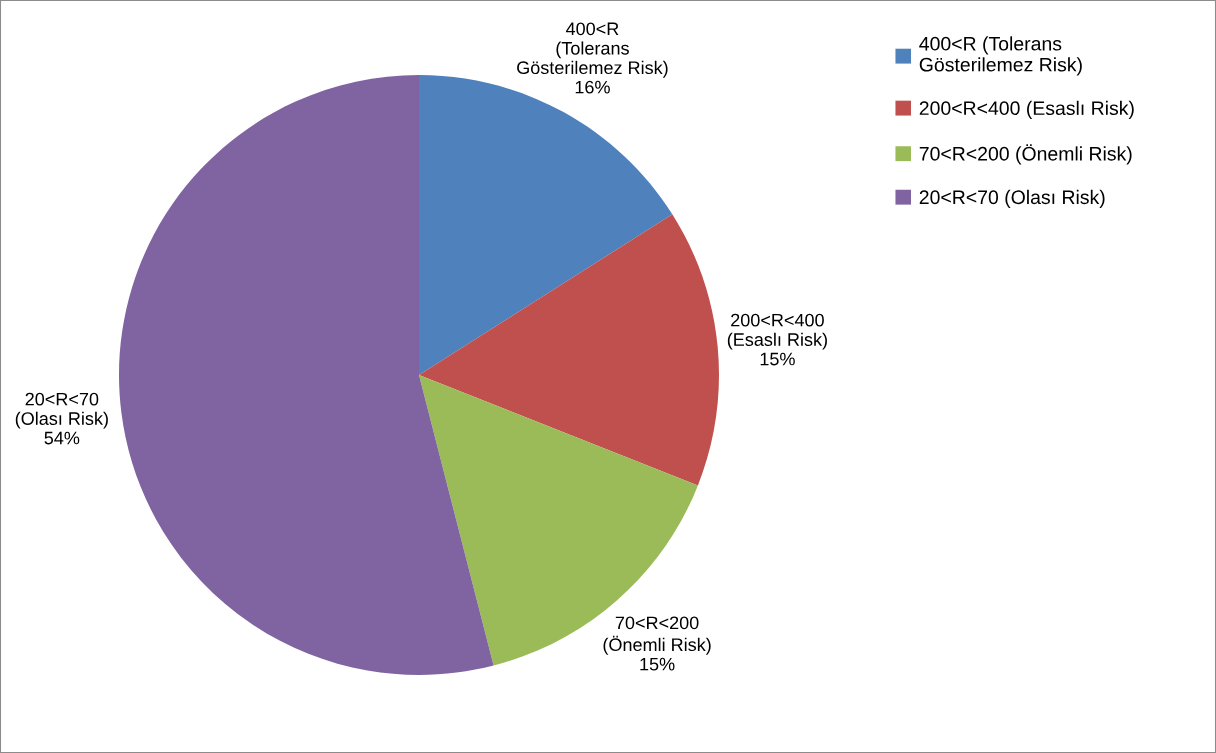 The image size is (1216, 753). Describe the element at coordinates (592, 58) in the screenshot. I see `data-label: 400<R (Tolerans Gösterilemez Risk) 16%` at that location.